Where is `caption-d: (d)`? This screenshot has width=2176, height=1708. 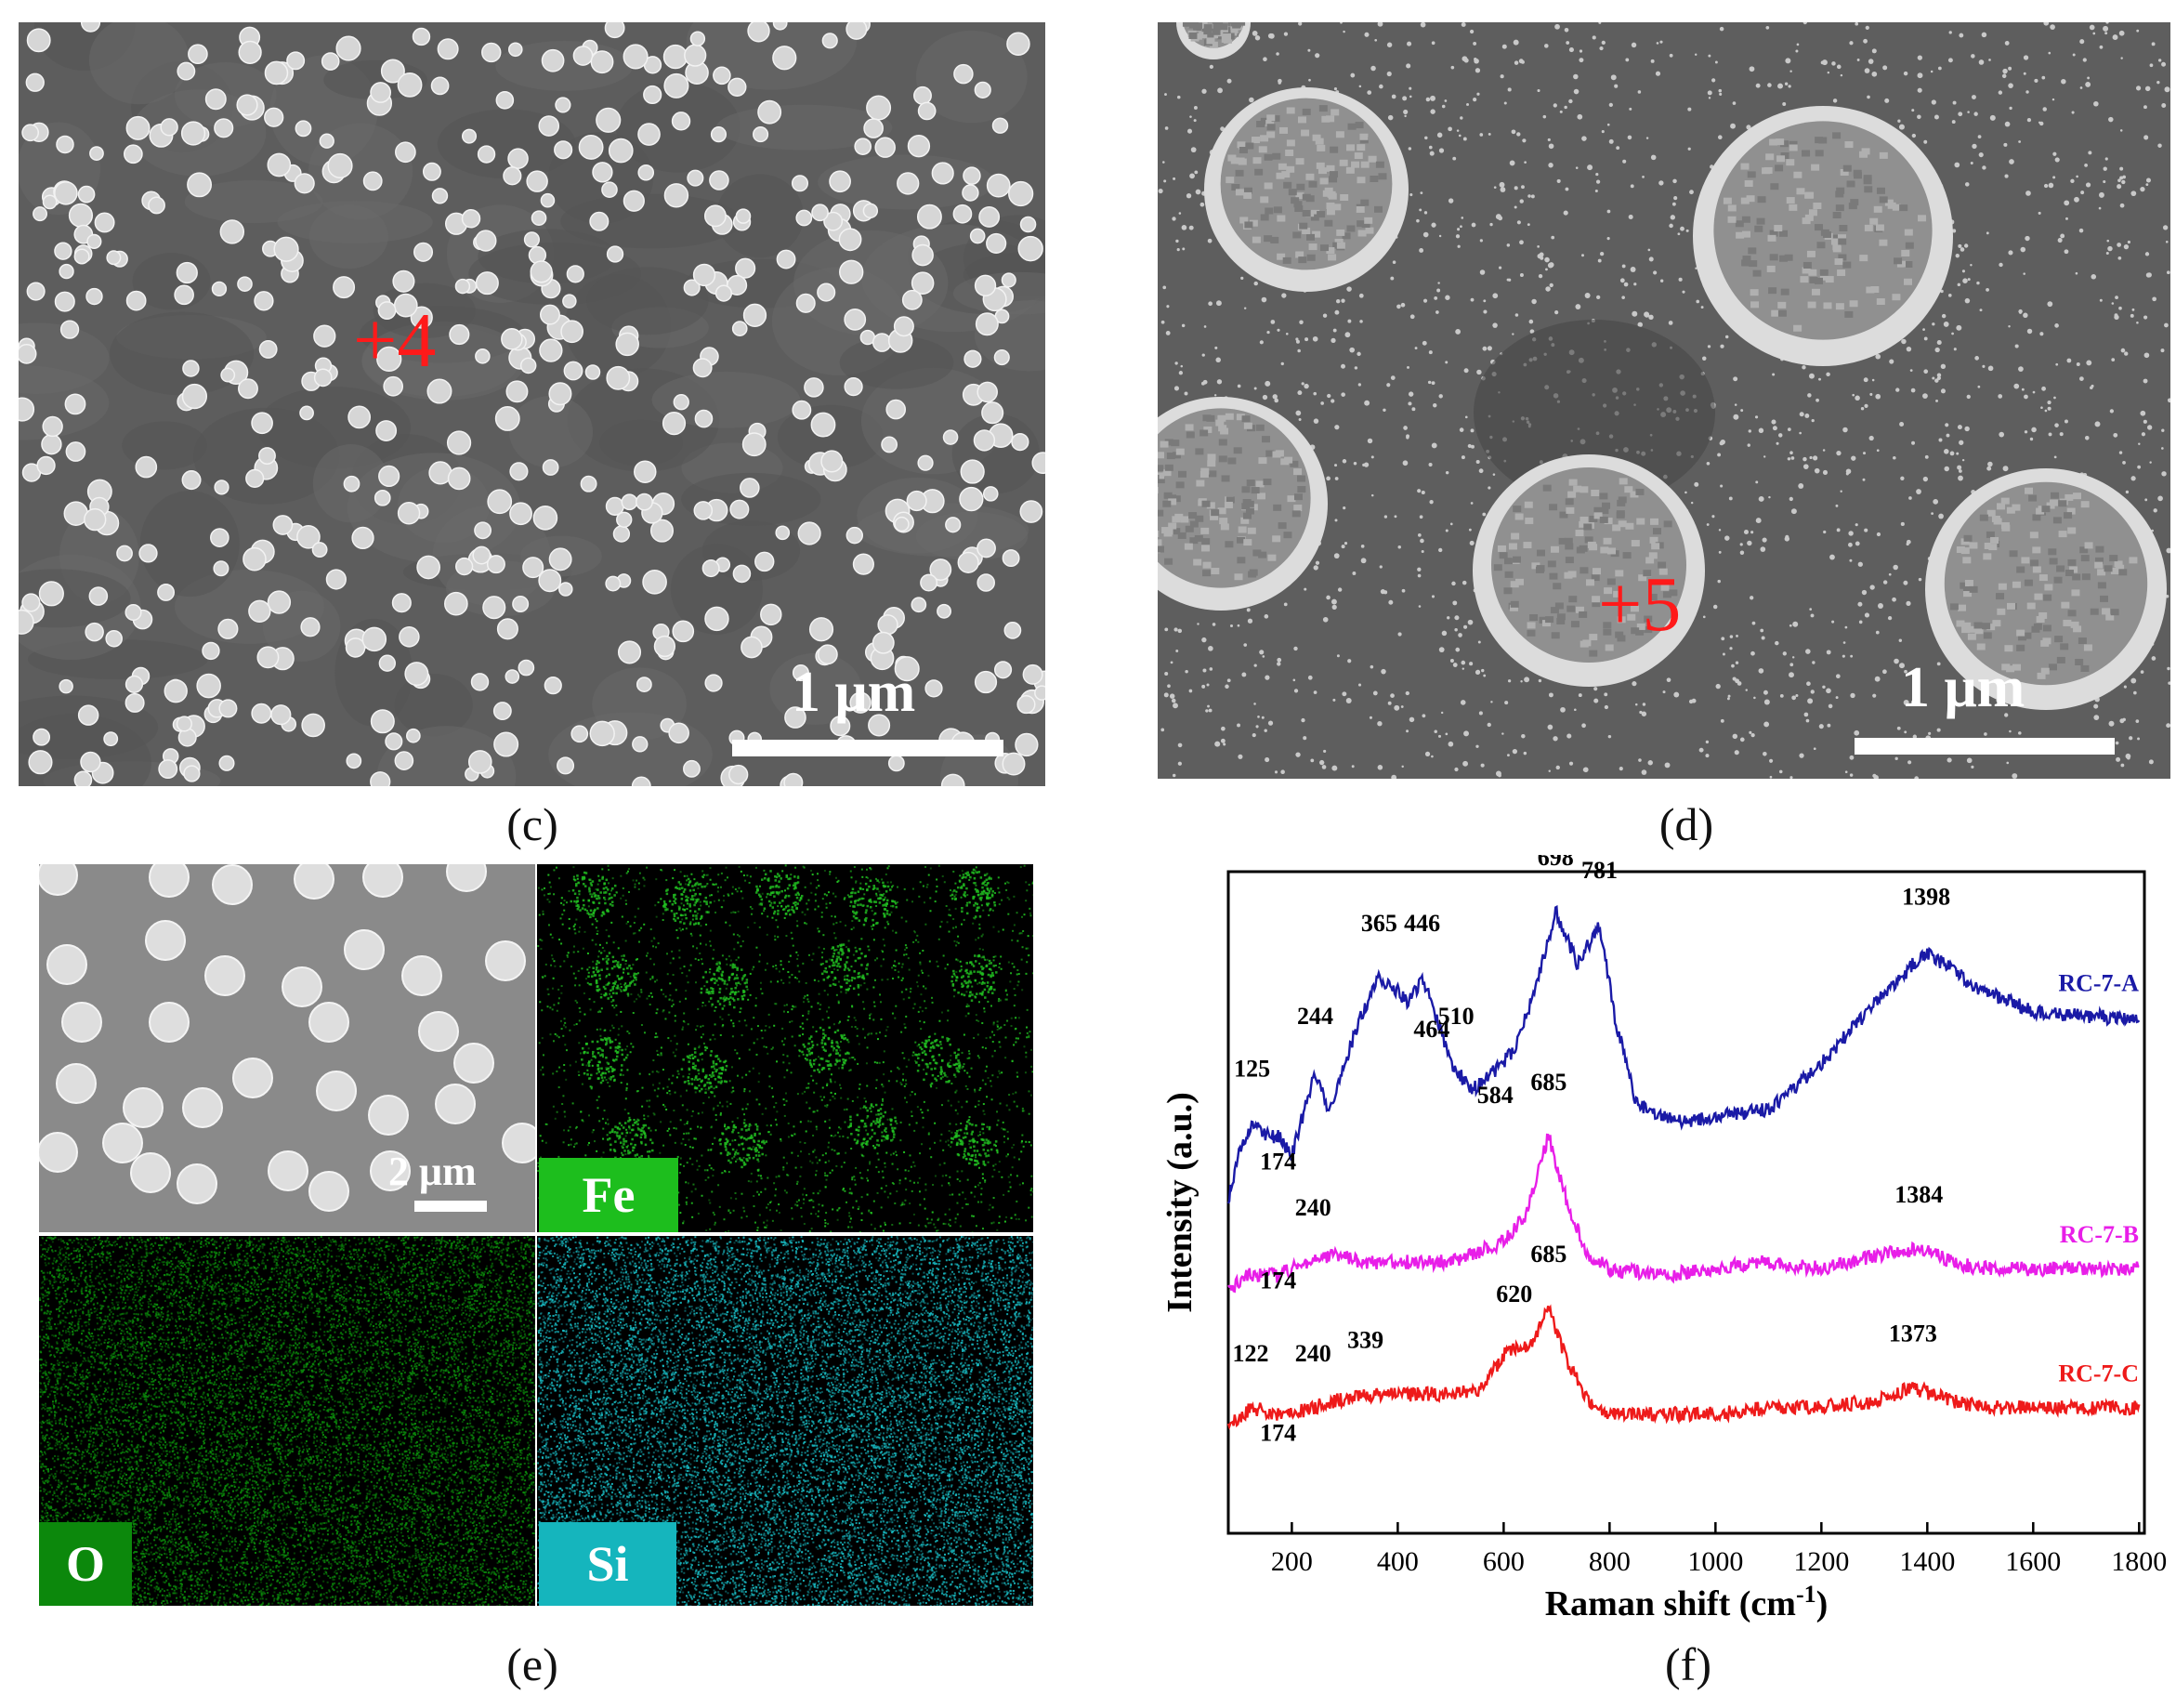
caption-d: (d) is located at coordinates (1686, 824).